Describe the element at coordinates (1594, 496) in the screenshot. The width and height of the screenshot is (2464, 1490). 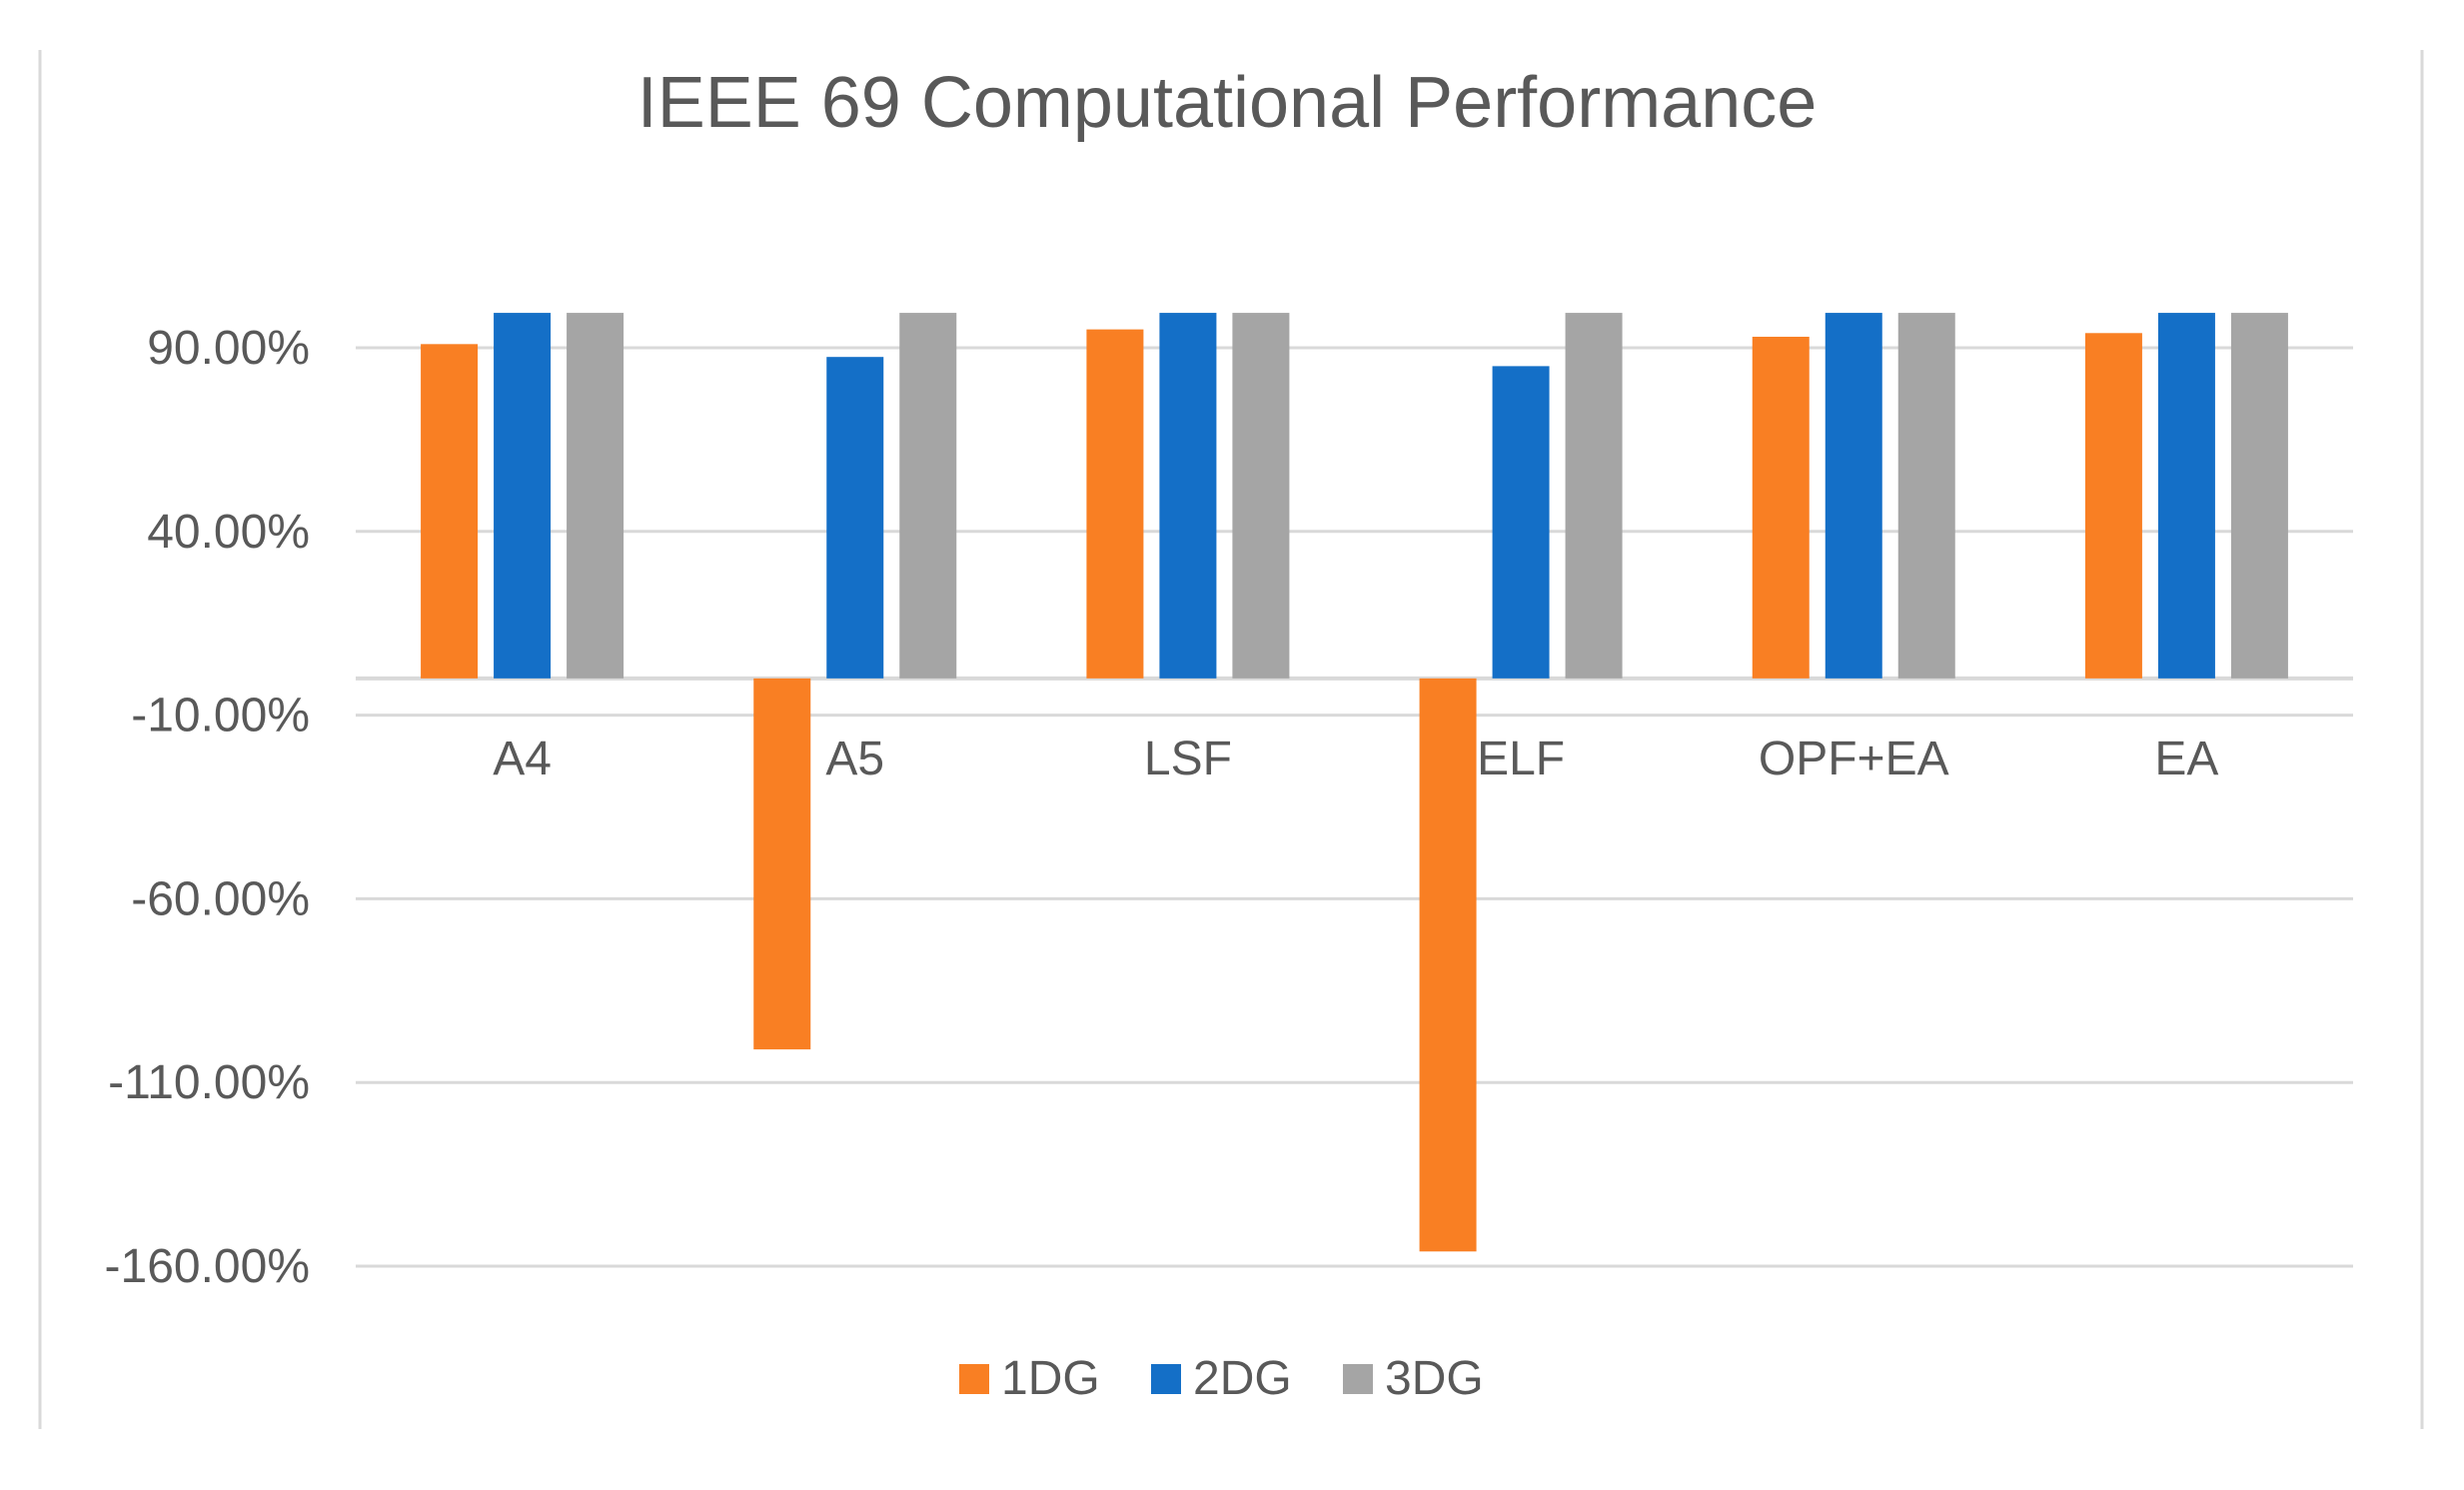
I see `bar-3dg-elf` at that location.